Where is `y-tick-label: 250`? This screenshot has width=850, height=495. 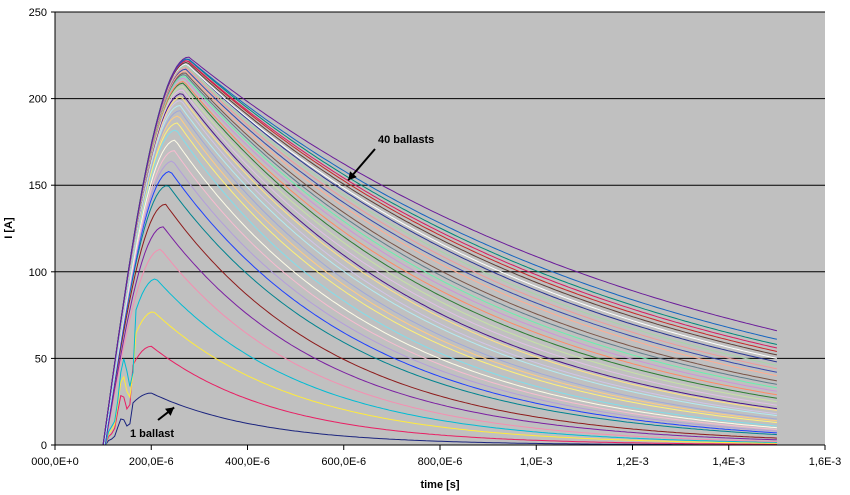 y-tick-label: 250 is located at coordinates (38, 13).